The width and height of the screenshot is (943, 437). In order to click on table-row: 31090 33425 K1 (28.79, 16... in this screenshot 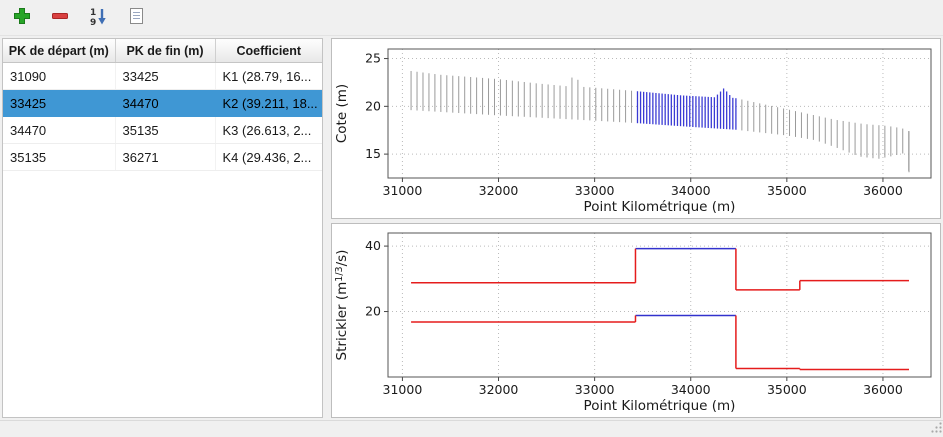, I will do `click(162, 76)`.